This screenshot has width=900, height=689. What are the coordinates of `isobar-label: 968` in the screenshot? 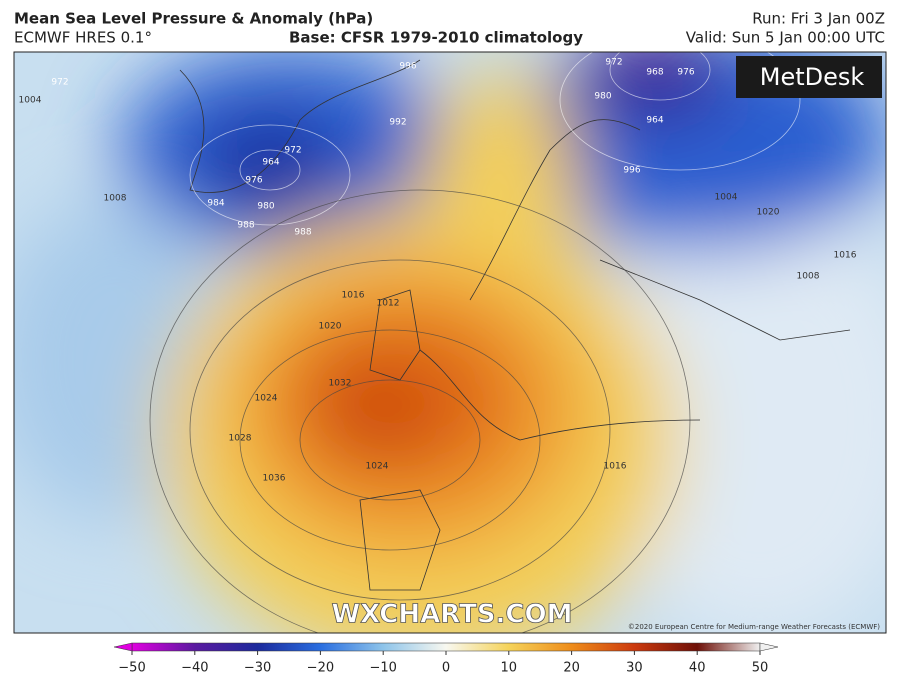 It's located at (654, 73).